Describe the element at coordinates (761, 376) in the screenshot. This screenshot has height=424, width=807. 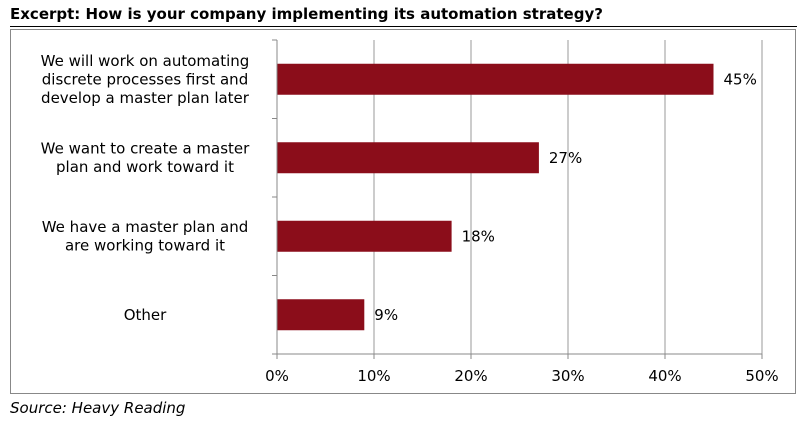
I see `x-tick-label: 50%` at that location.